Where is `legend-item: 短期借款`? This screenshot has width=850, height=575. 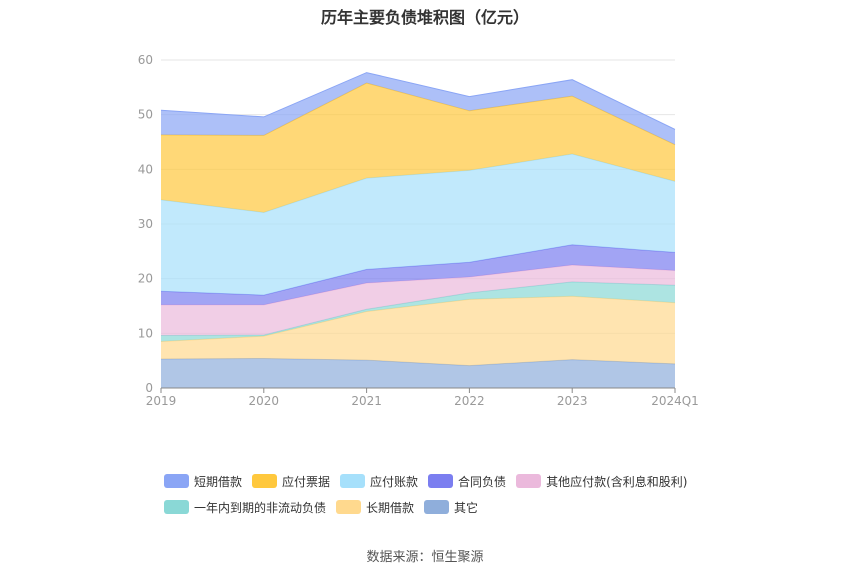 legend-item: 短期借款 is located at coordinates (203, 481).